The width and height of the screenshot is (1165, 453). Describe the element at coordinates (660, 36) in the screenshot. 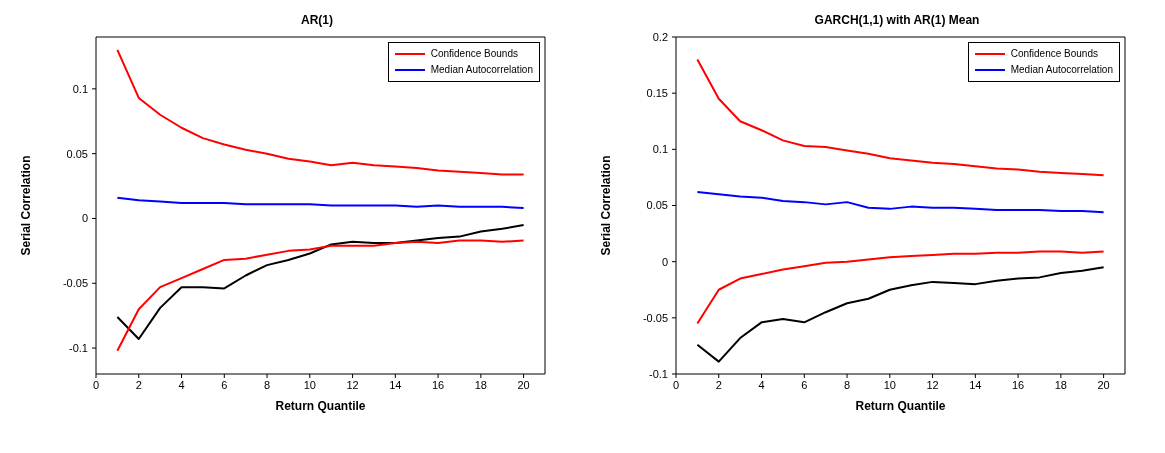

I see `y-tick-label: 0.2` at that location.